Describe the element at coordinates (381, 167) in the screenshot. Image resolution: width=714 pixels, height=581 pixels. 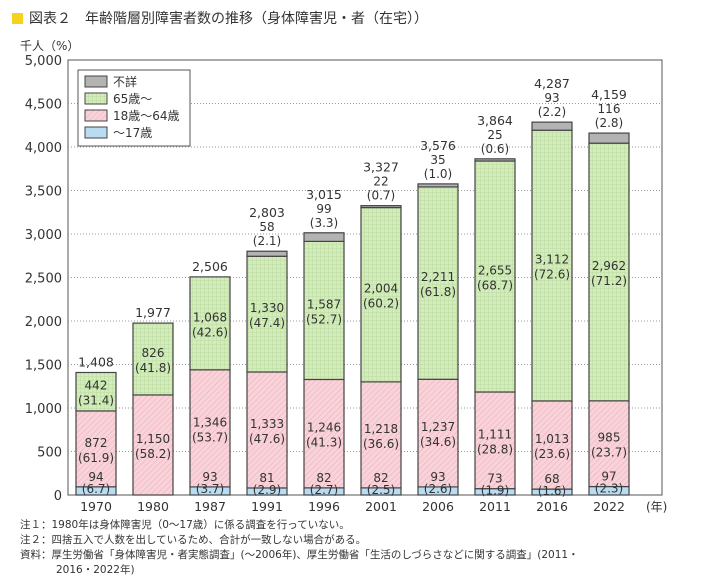
I see `total-label: 3,327` at that location.